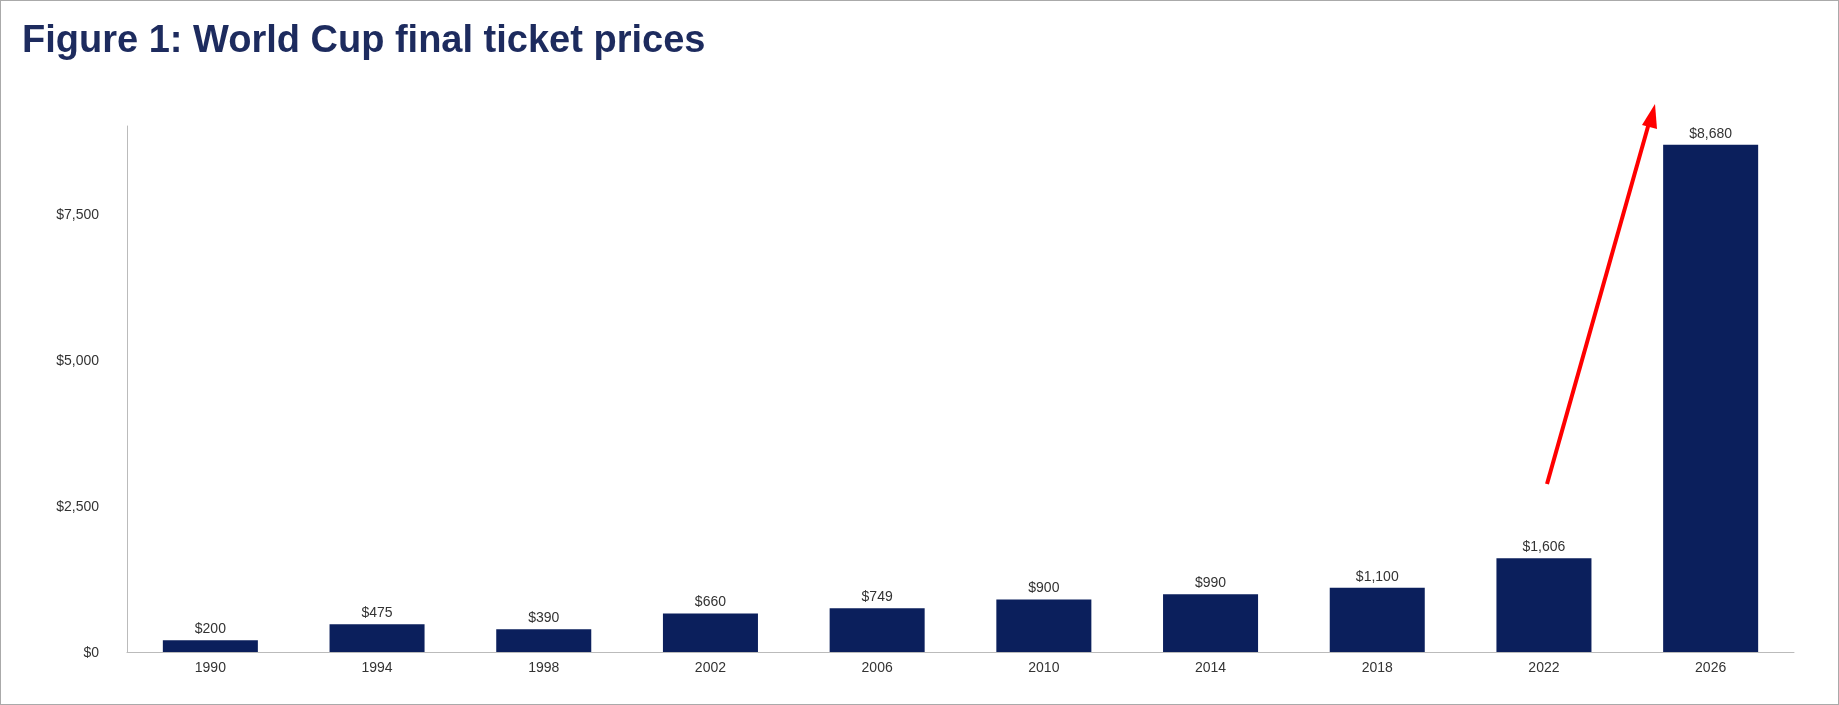  I want to click on y-tick-label: $7,500, so click(78, 213).